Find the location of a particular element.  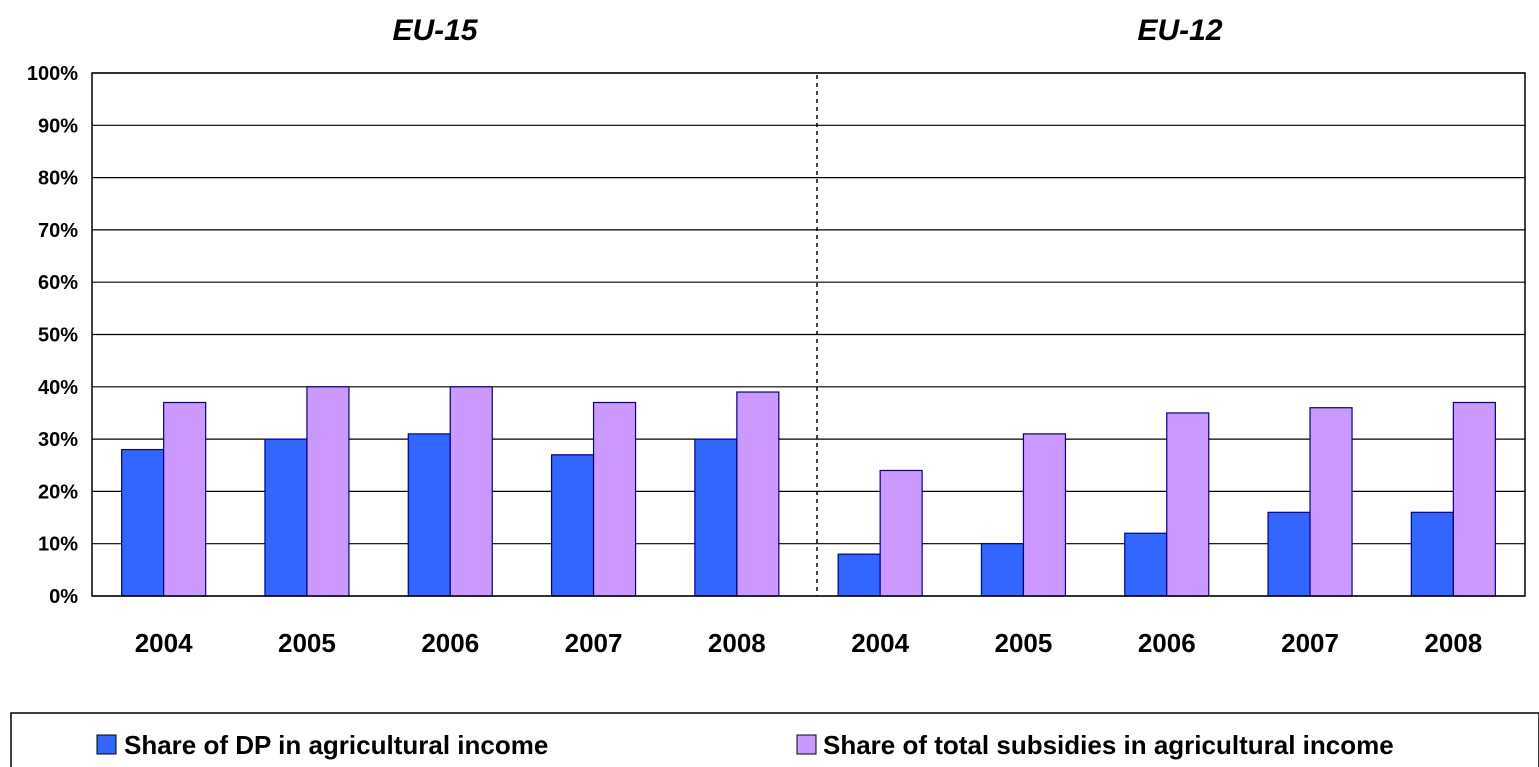

legend-box is located at coordinates (774, 739).